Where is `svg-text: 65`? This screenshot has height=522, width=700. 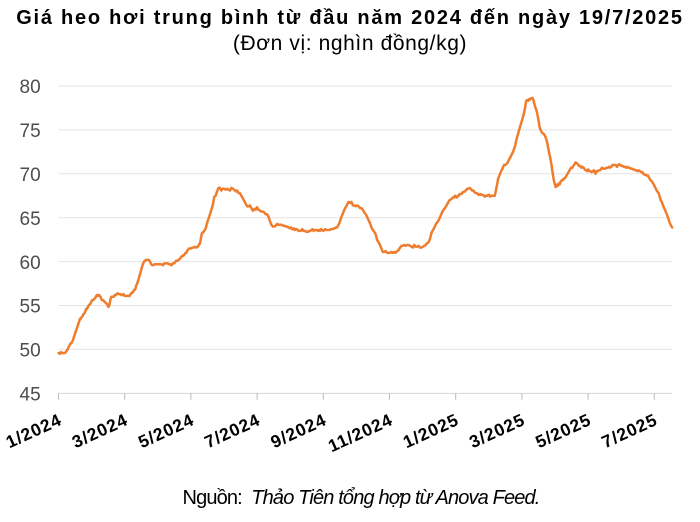 svg-text: 65 is located at coordinates (30, 219).